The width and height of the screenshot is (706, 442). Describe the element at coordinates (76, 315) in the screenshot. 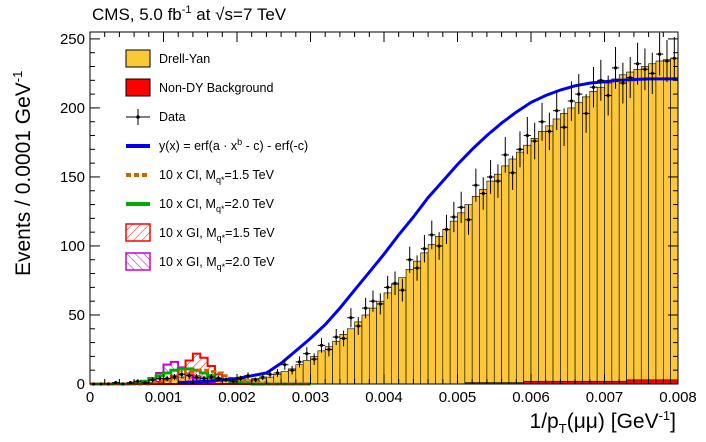

I see `y-tick-label: 50` at that location.